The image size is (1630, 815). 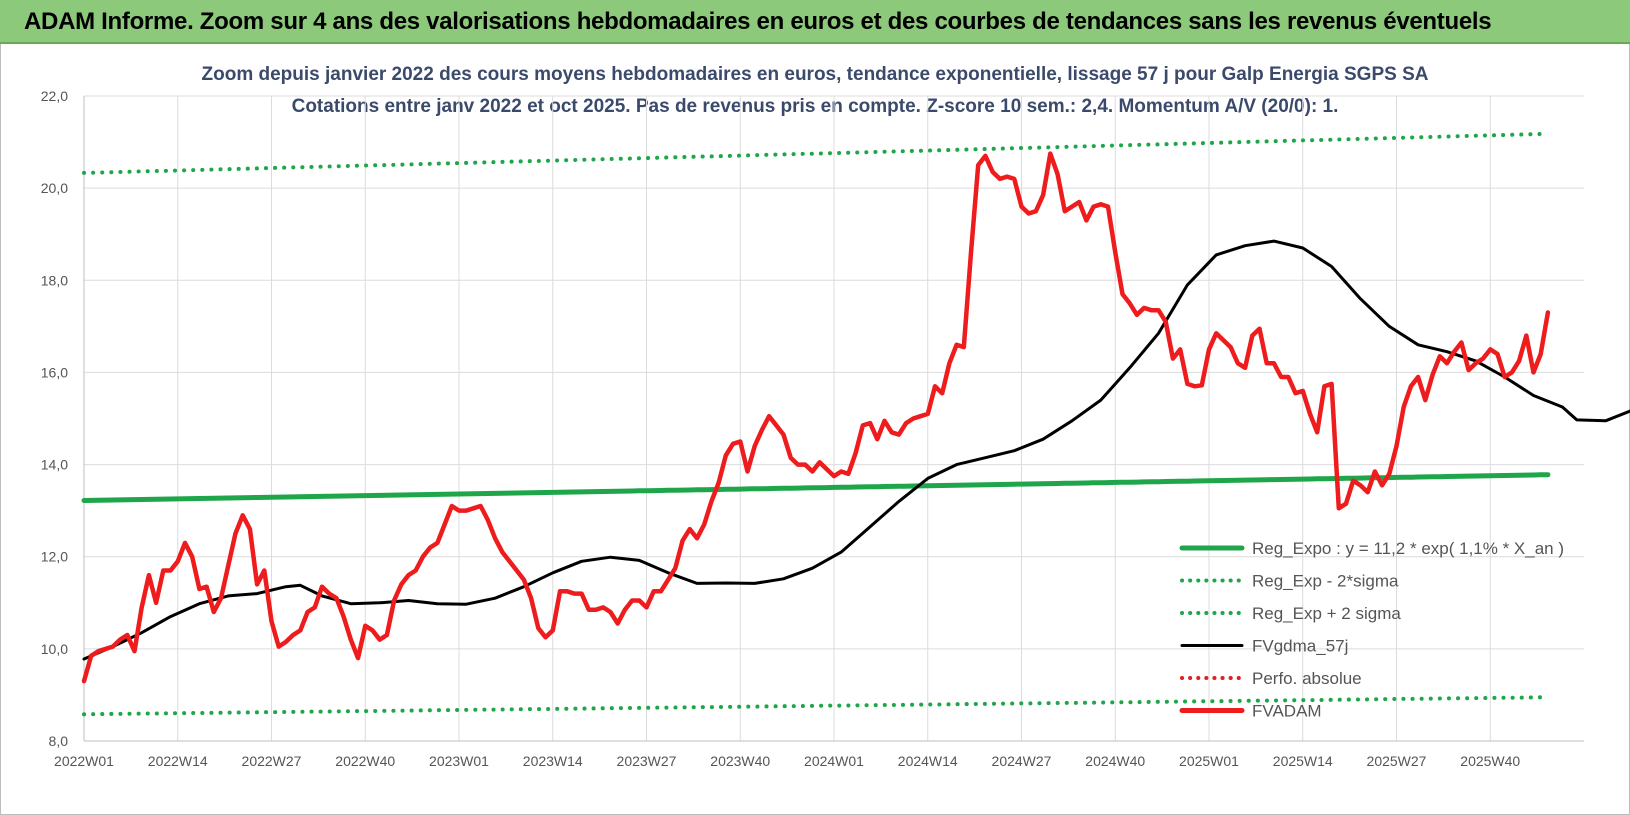 What do you see at coordinates (1490, 761) in the screenshot?
I see `x-tick-label: 2025W40` at bounding box center [1490, 761].